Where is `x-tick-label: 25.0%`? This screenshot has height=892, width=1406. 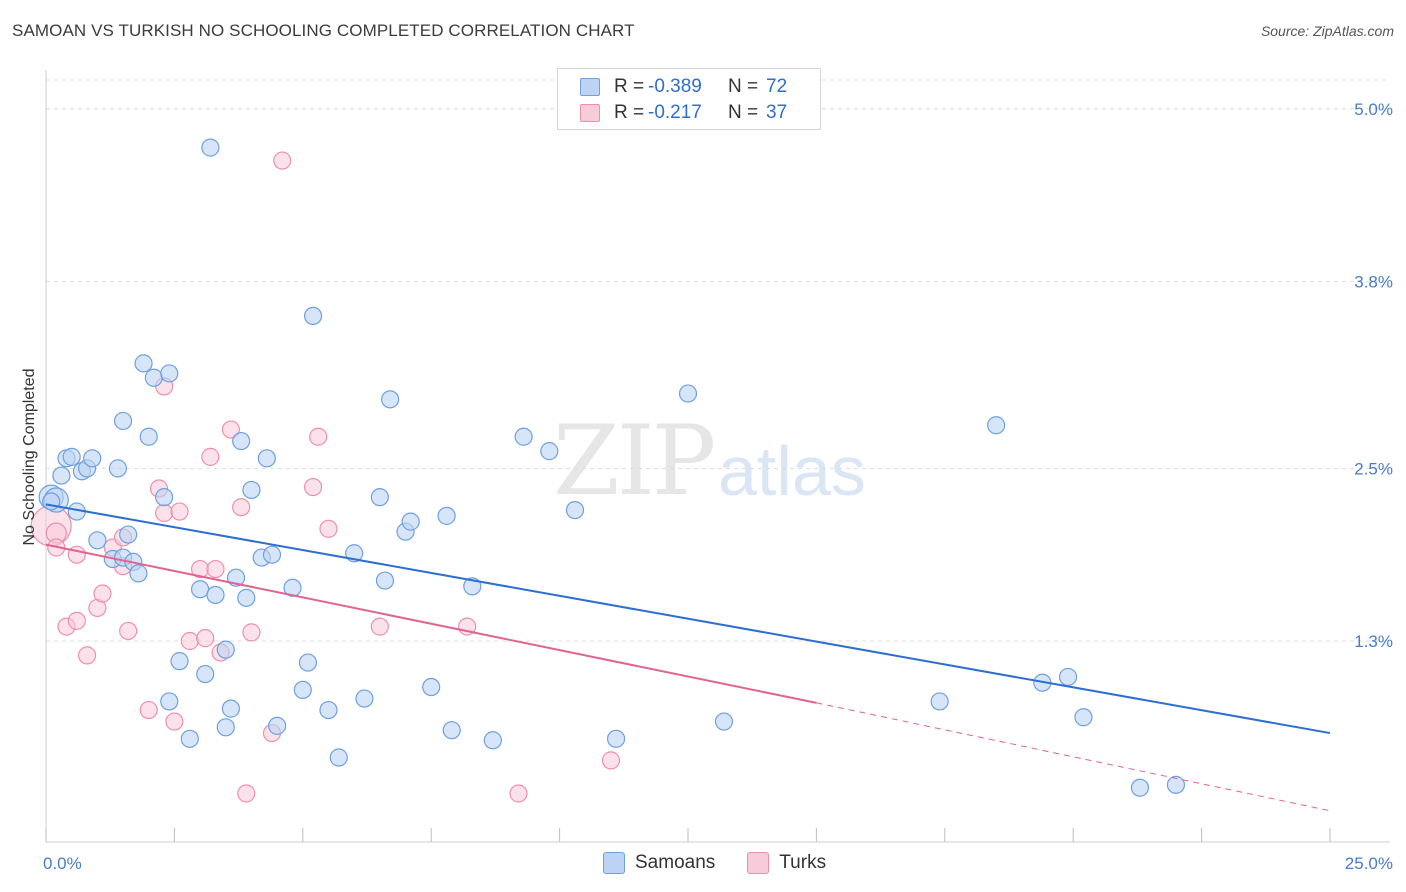 x-tick-label: 25.0% is located at coordinates (1369, 863).